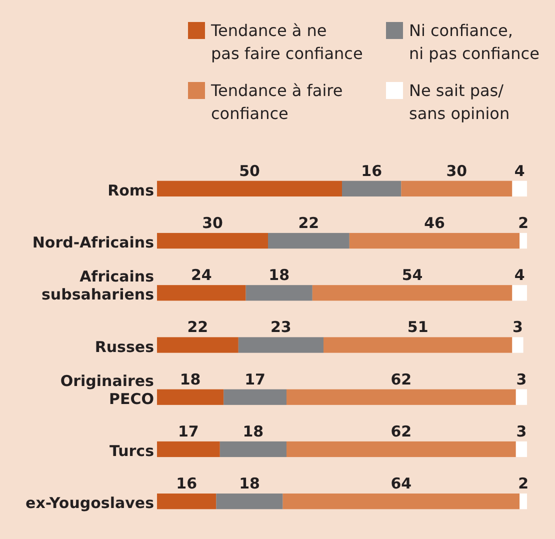 This screenshot has height=539, width=555. Describe the element at coordinates (434, 223) in the screenshot. I see `data-label: 46` at that location.